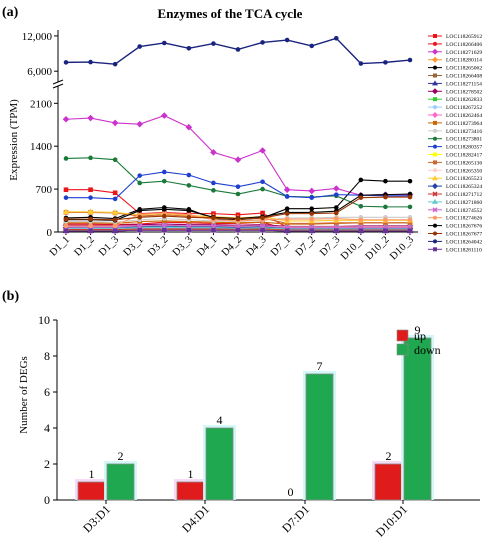 This screenshot has height=550, width=496. What do you see at coordinates (464, 156) in the screenshot?
I see `legend-label: LOC118282417` at bounding box center [464, 156].